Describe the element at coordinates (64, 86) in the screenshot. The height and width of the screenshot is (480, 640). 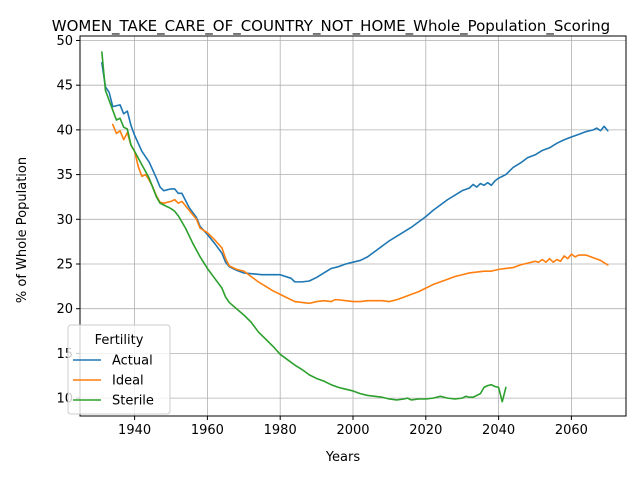
I see `y-tick-label: 45` at that location.